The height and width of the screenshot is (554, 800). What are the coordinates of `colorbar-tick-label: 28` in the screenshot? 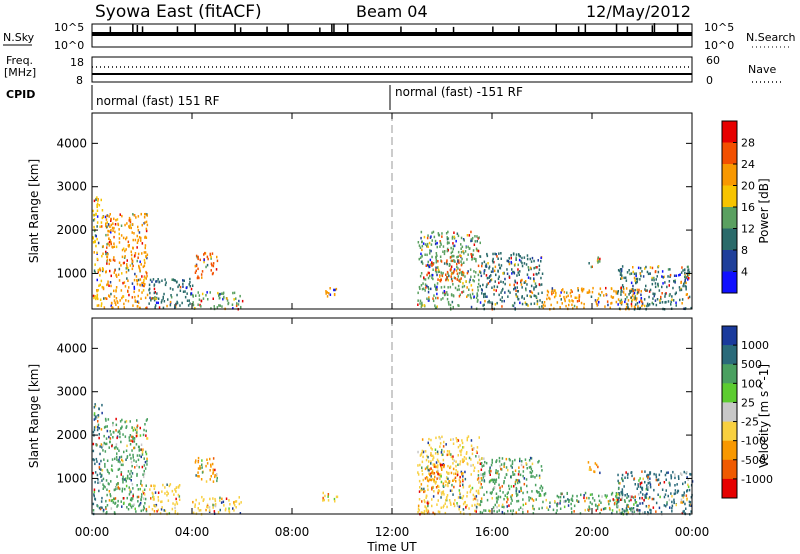 It's located at (748, 143).